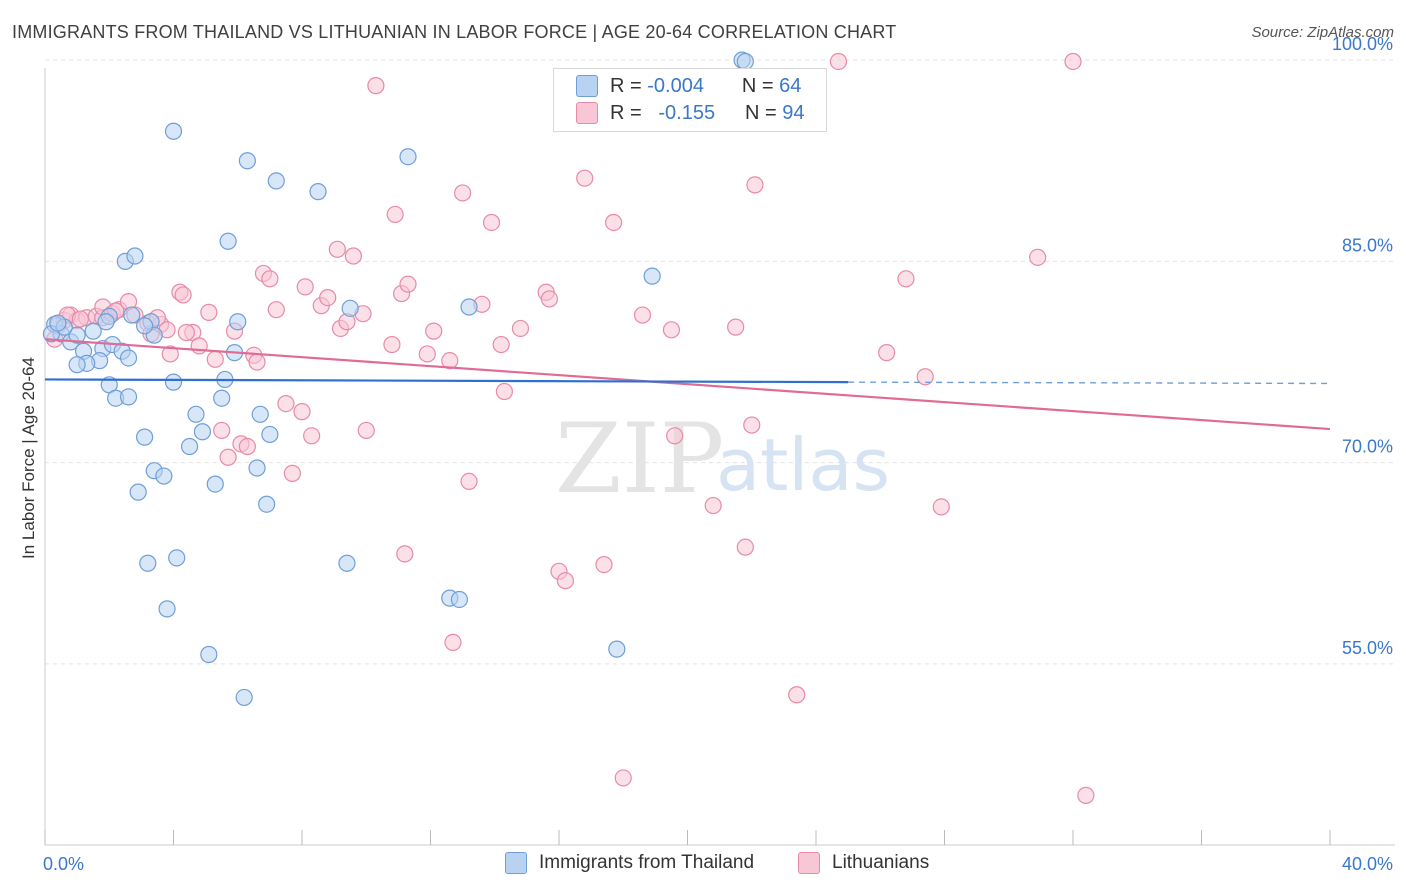 The height and width of the screenshot is (892, 1406). I want to click on legend-n-value-lithuanians: 94, so click(793, 112).